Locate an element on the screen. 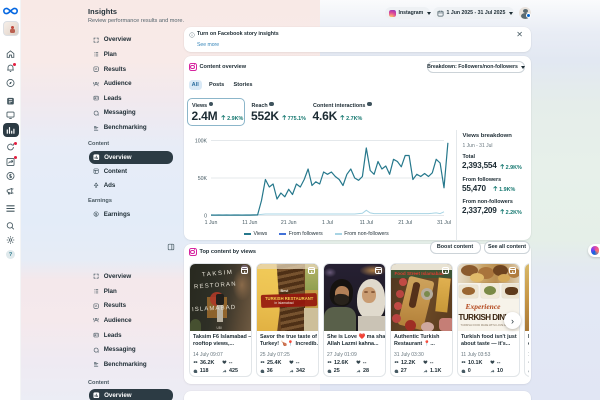  svg-text: 21 Jul is located at coordinates (405, 222).